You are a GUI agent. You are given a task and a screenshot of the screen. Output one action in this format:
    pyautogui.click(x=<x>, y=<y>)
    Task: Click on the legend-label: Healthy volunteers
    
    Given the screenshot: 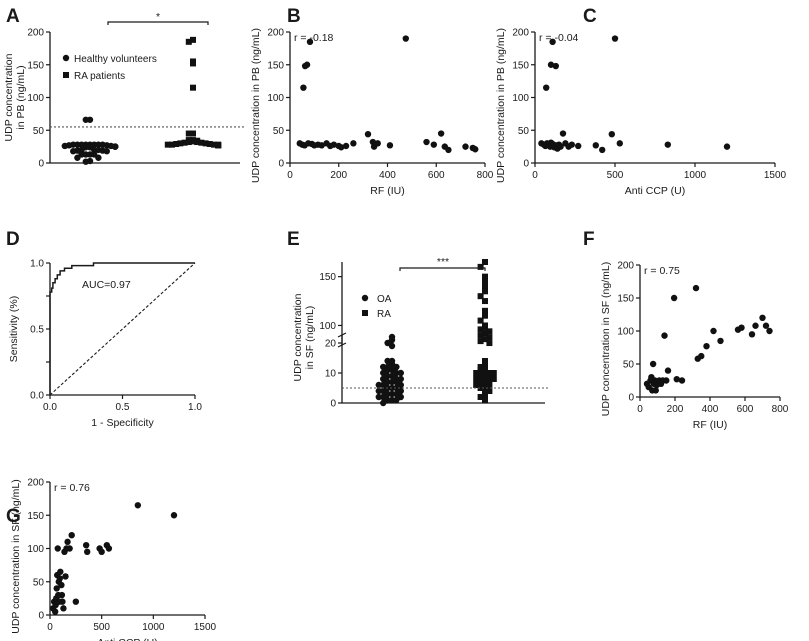 What is the action you would take?
    pyautogui.click(x=115, y=59)
    